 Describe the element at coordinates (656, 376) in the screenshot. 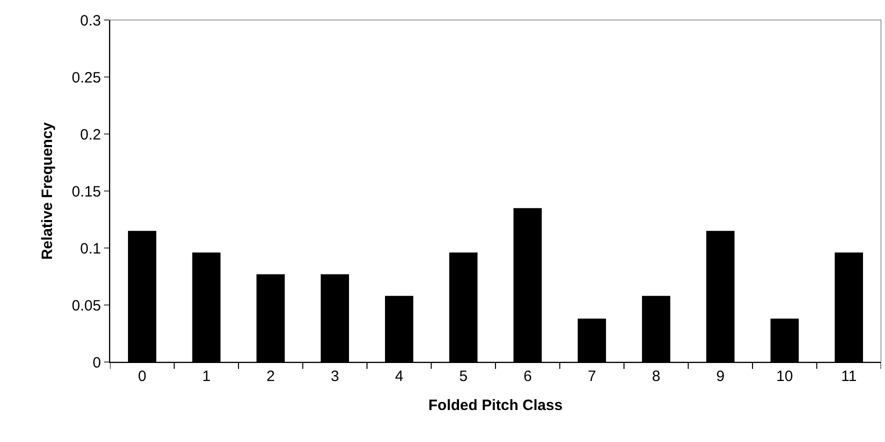

I see `x-tick-label: 8` at that location.